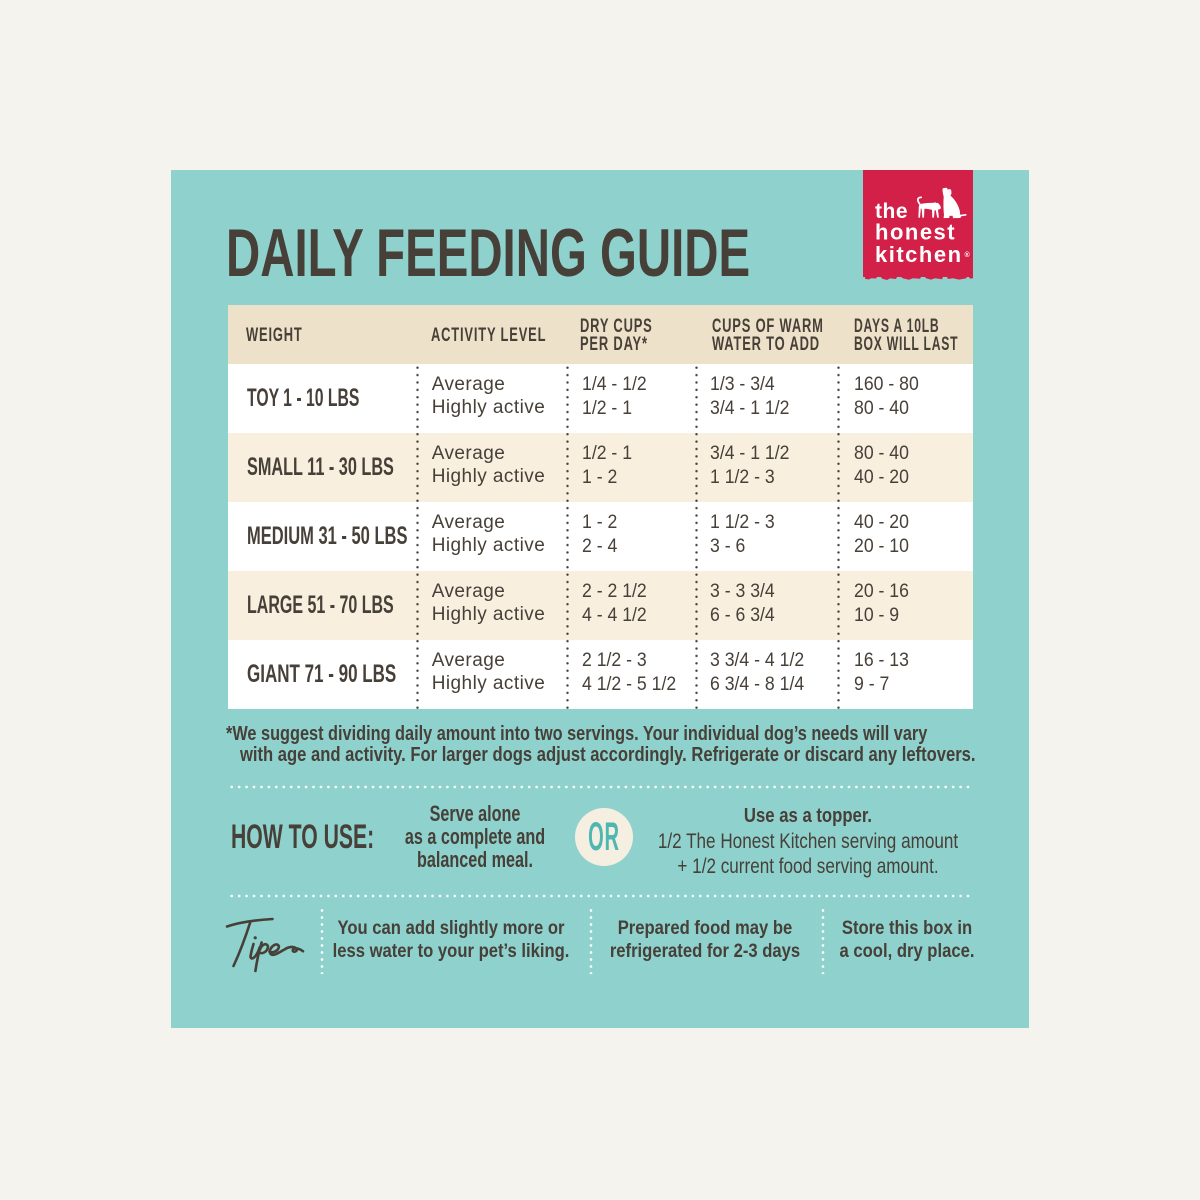  I want to click on svg-text: honest, so click(915, 232).